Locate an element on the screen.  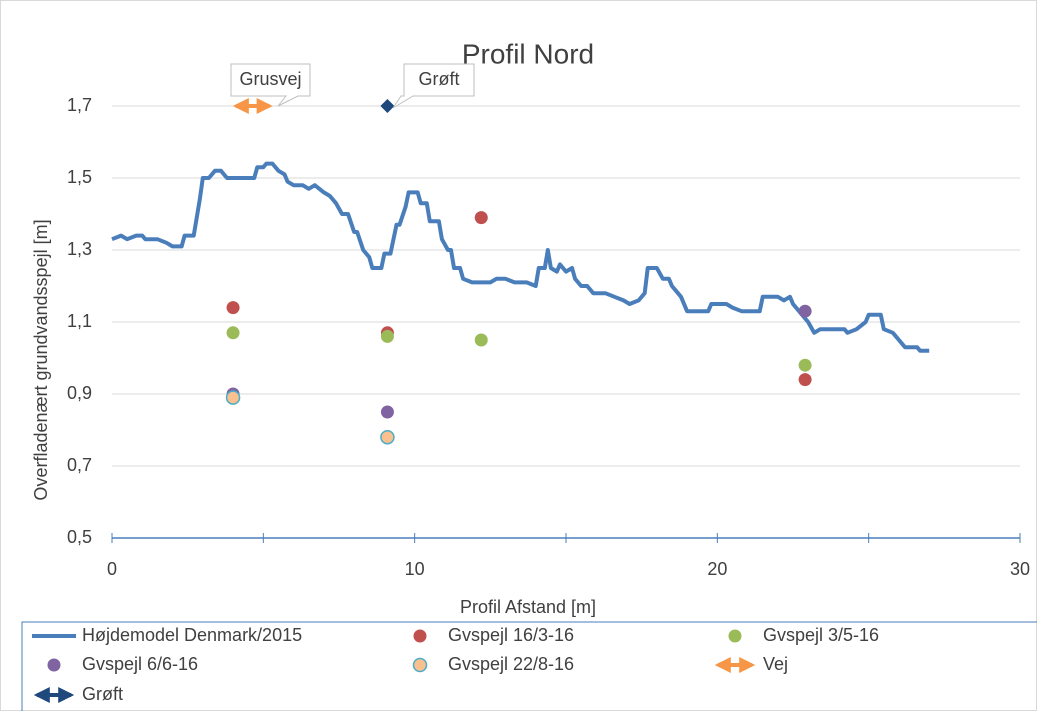
legend-label: Gvspejl 16/3-16 is located at coordinates (511, 635).